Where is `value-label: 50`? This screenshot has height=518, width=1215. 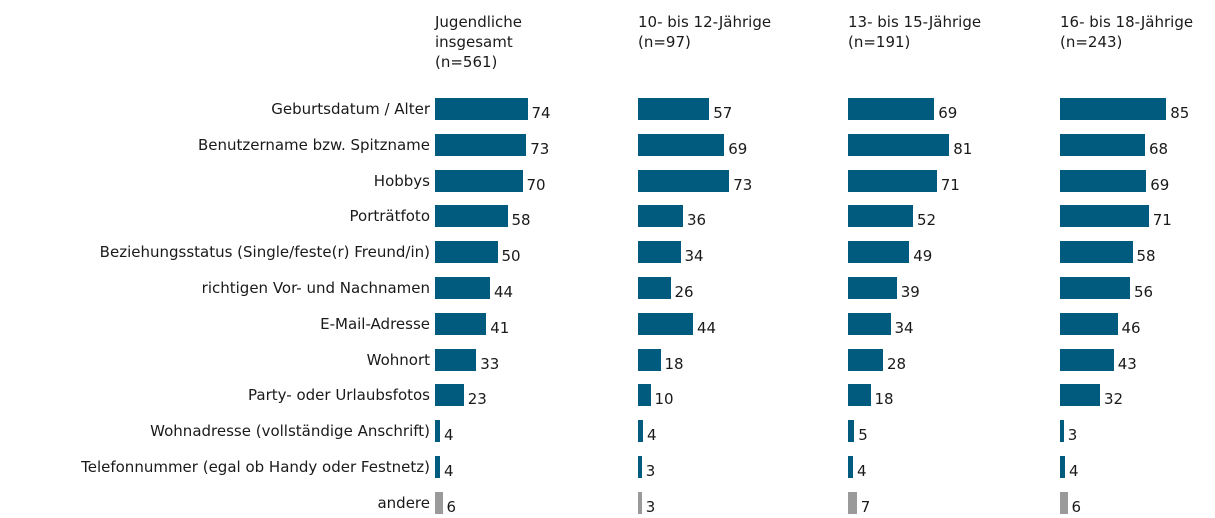 value-label: 50 is located at coordinates (511, 256).